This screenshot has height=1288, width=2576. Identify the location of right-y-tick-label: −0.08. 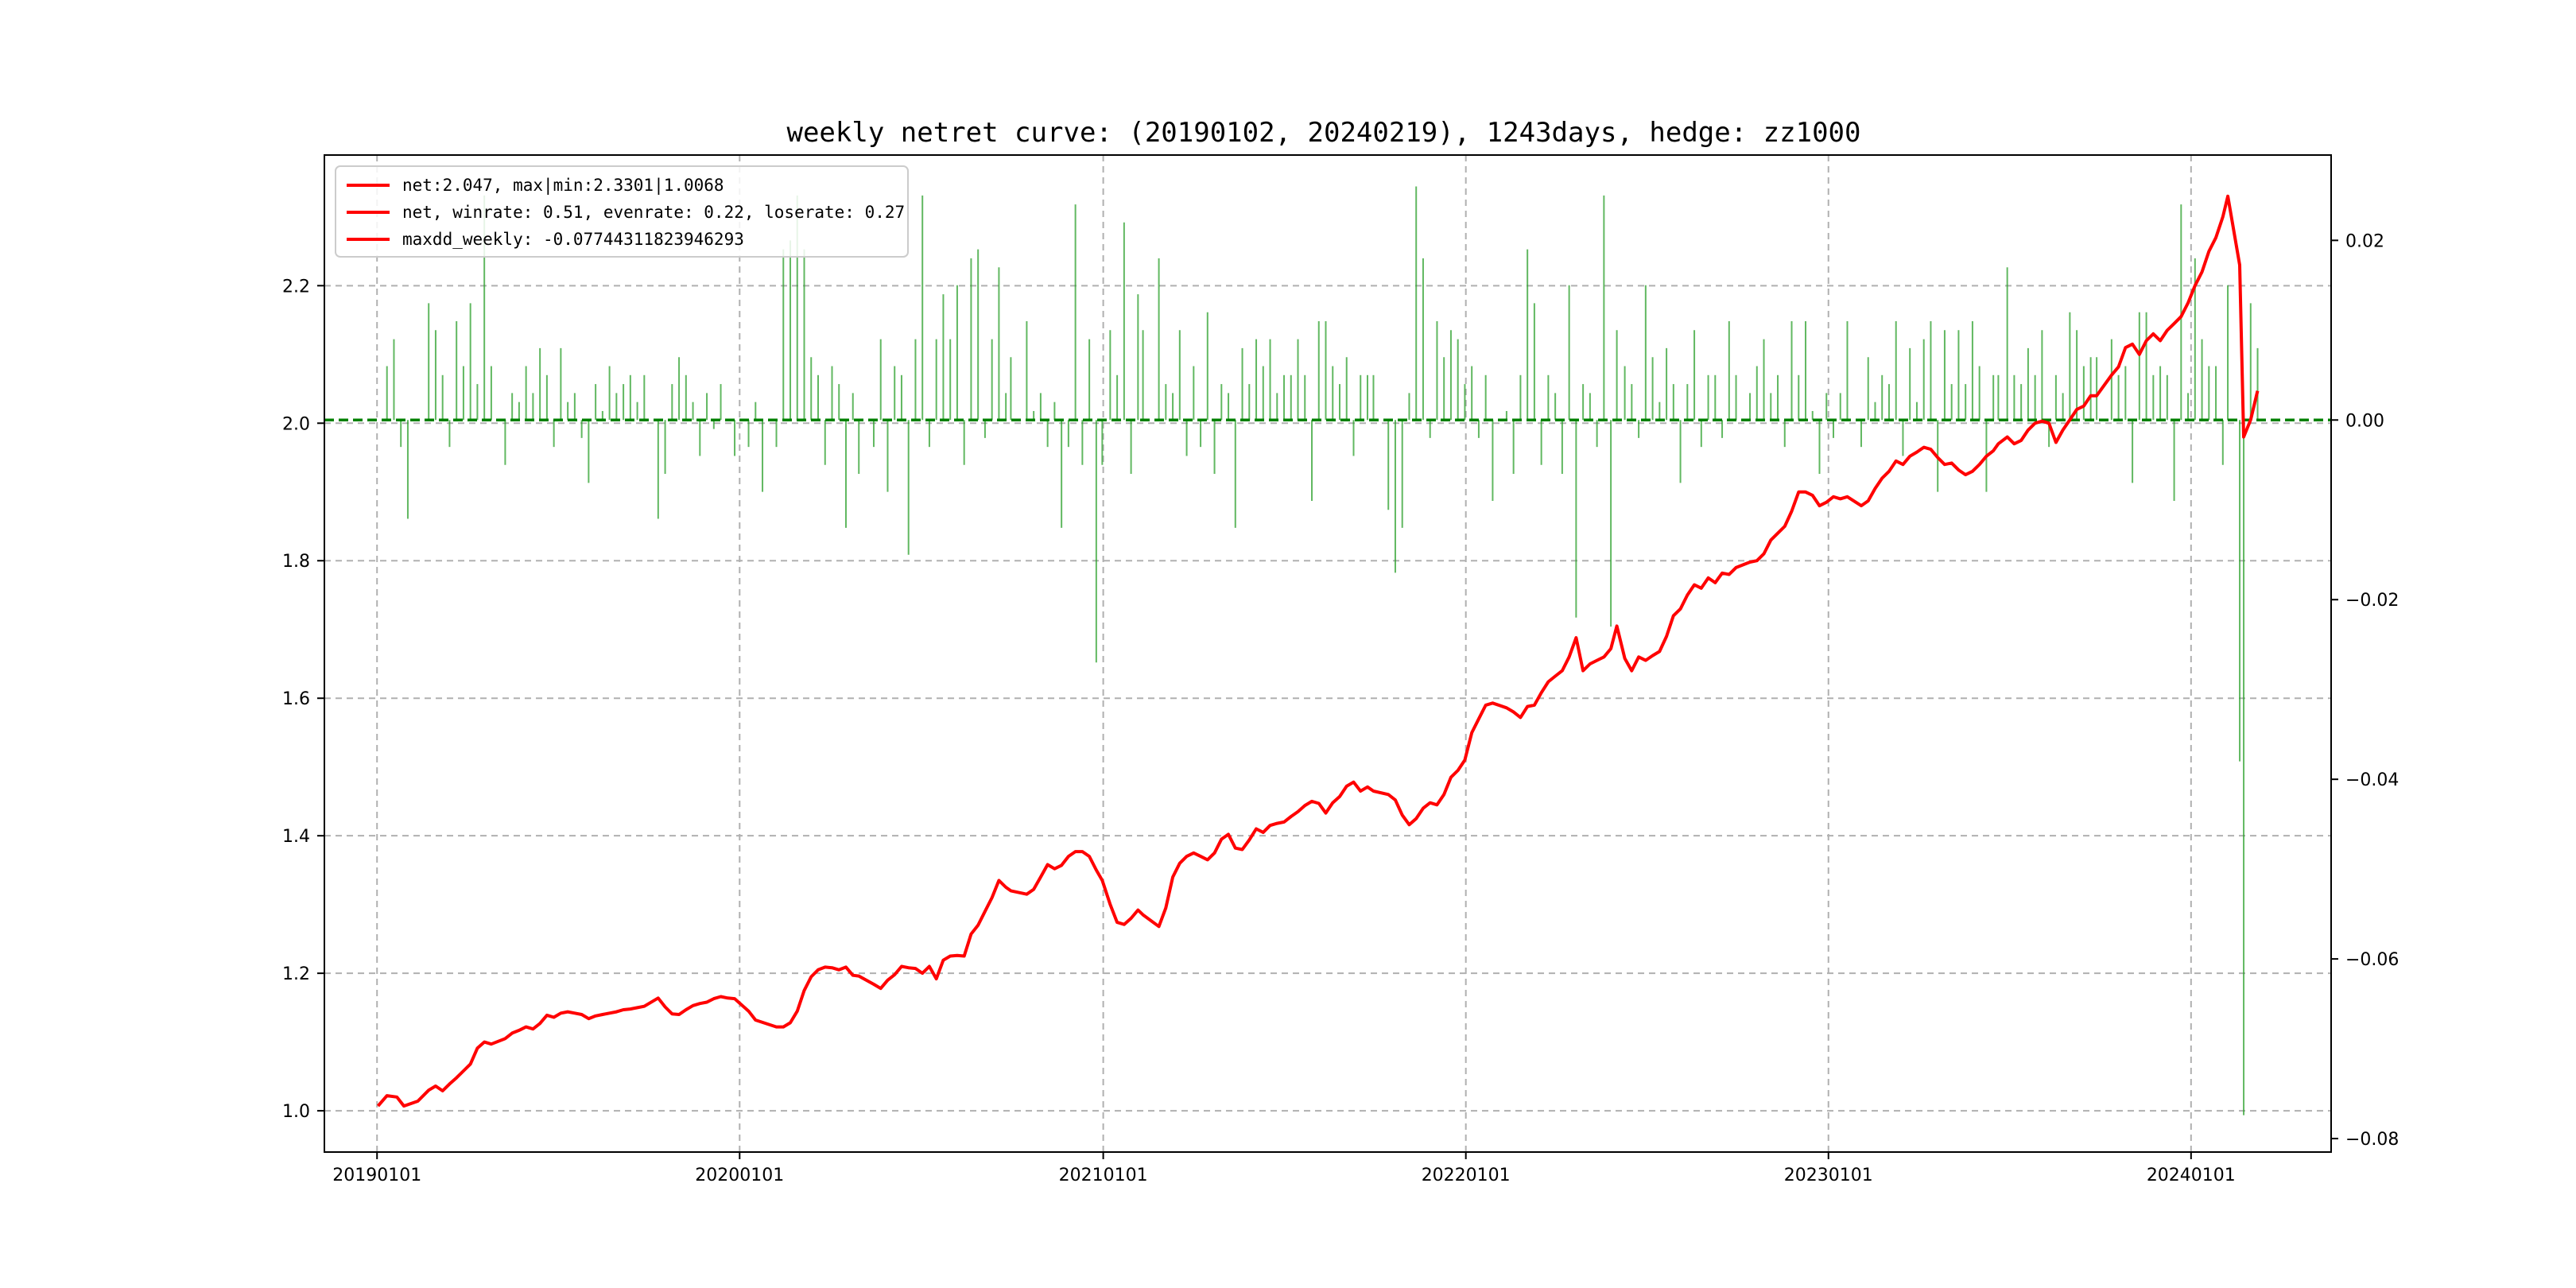
(2372, 1140).